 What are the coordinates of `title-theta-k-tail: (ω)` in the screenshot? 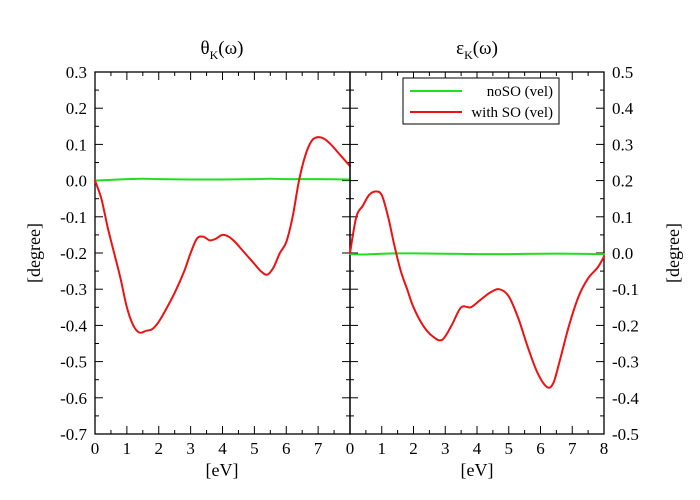 It's located at (230, 48).